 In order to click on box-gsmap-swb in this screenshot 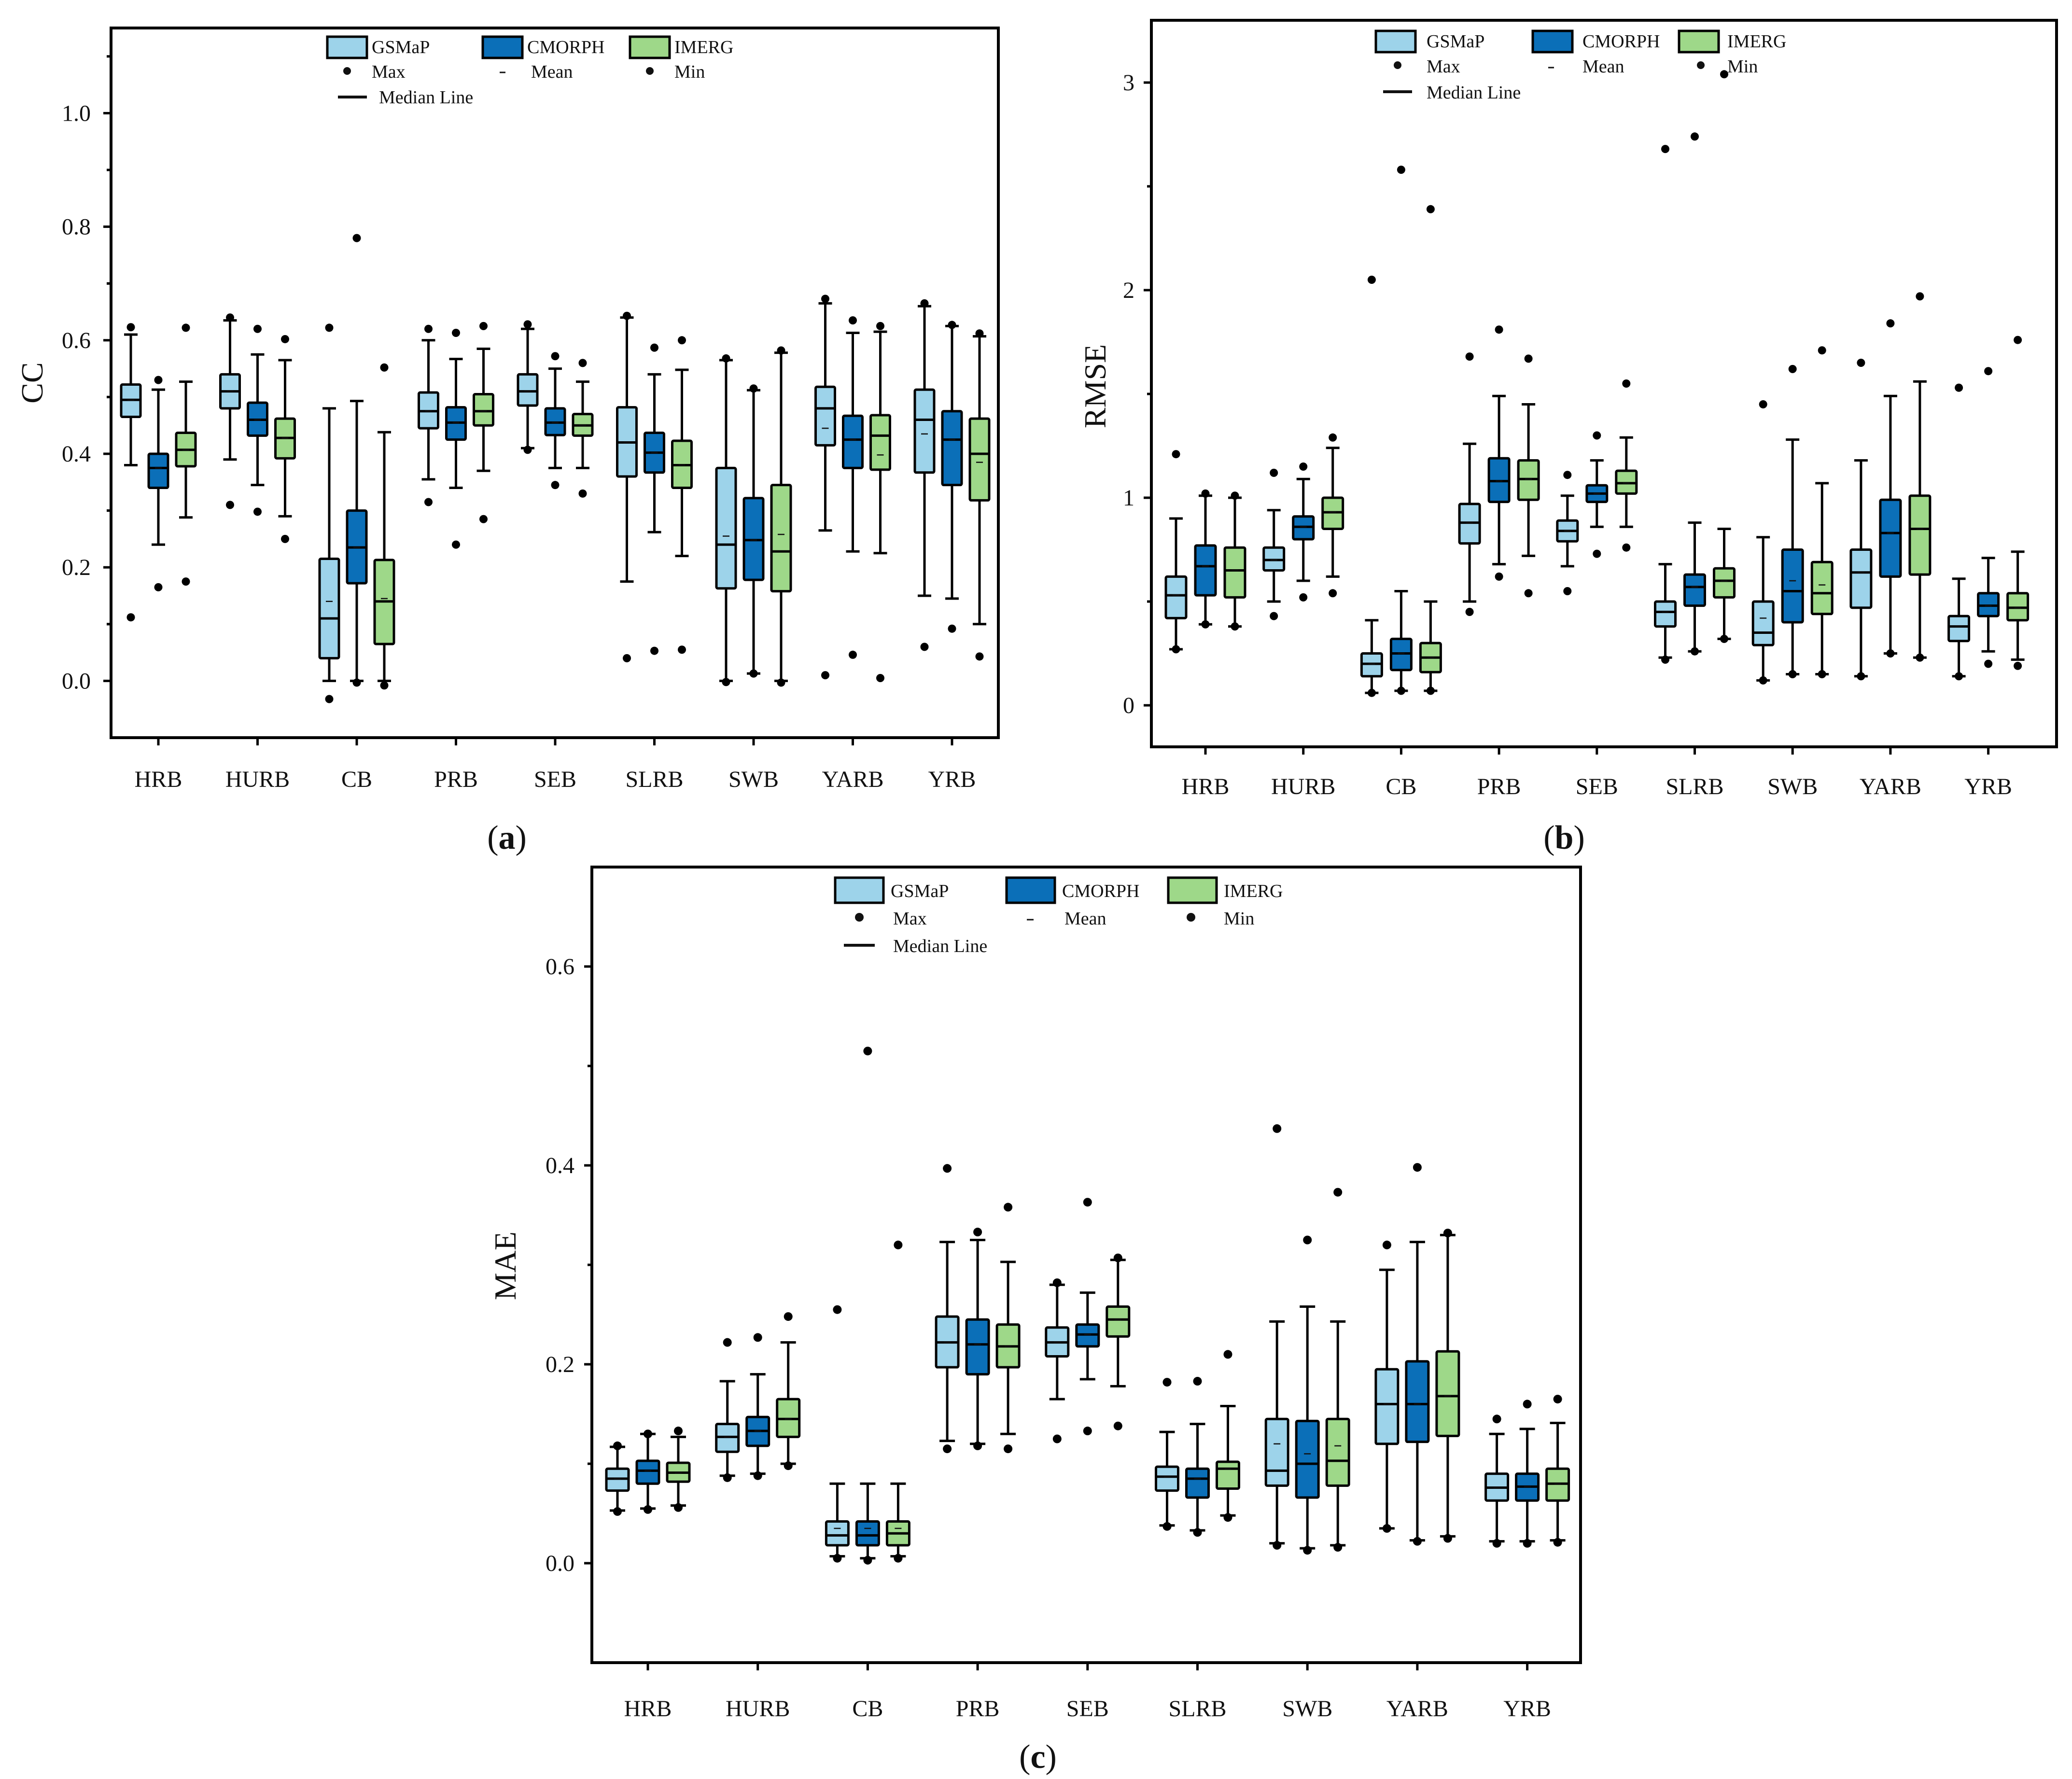, I will do `click(726, 520)`.